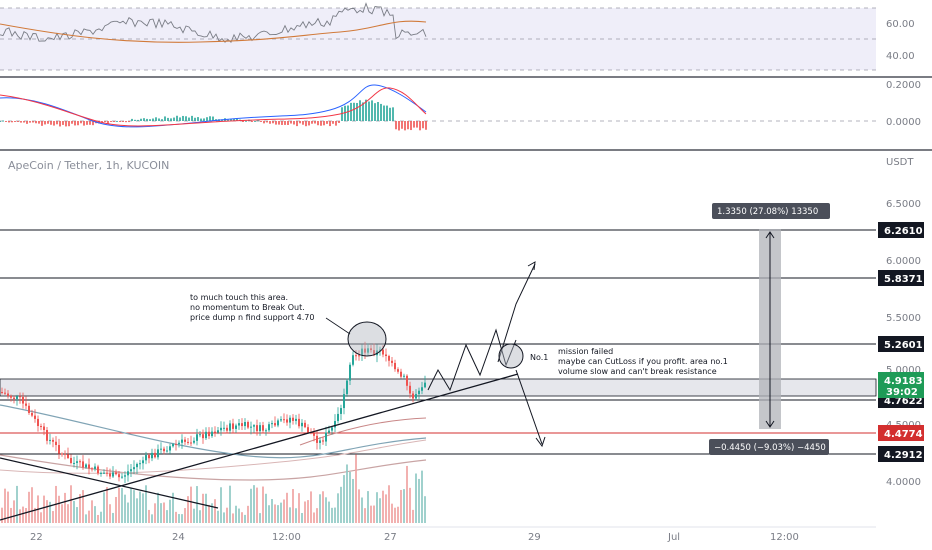  I want to click on time-tick: Jul, so click(673, 537).